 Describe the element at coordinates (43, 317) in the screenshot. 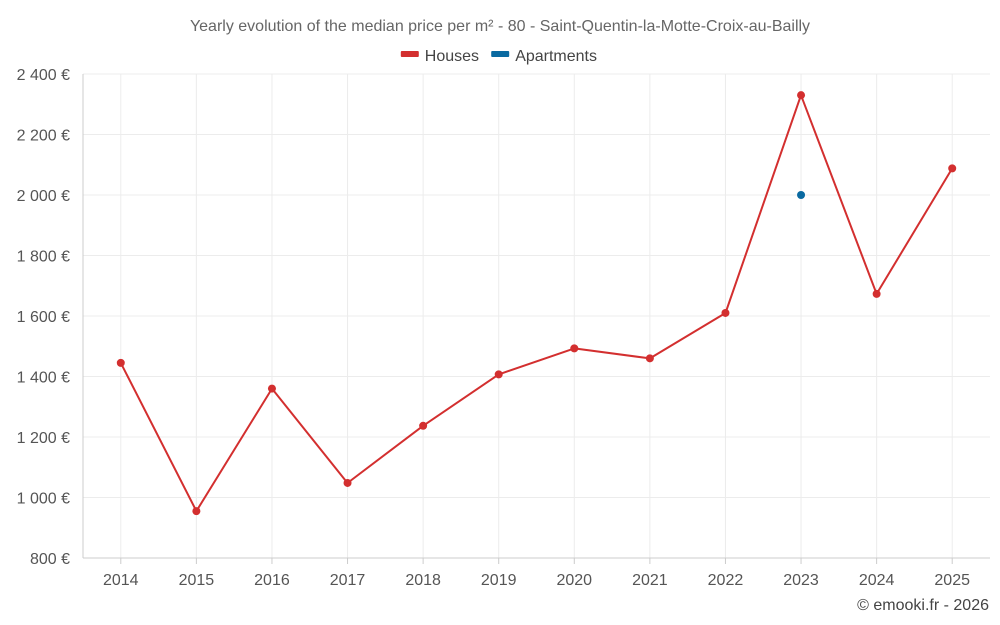

I see `y-tick-label: 1 600 €` at that location.